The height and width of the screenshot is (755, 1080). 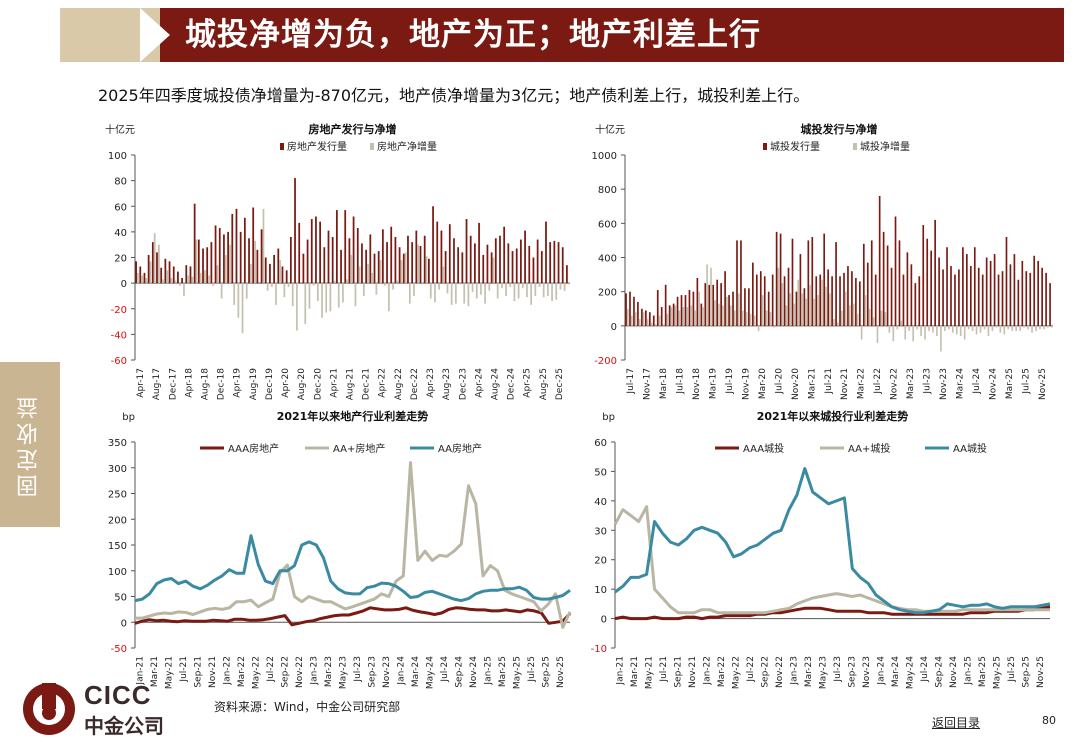 What do you see at coordinates (809, 671) in the screenshot?
I see `x-tick-label: Mar-23` at bounding box center [809, 671].